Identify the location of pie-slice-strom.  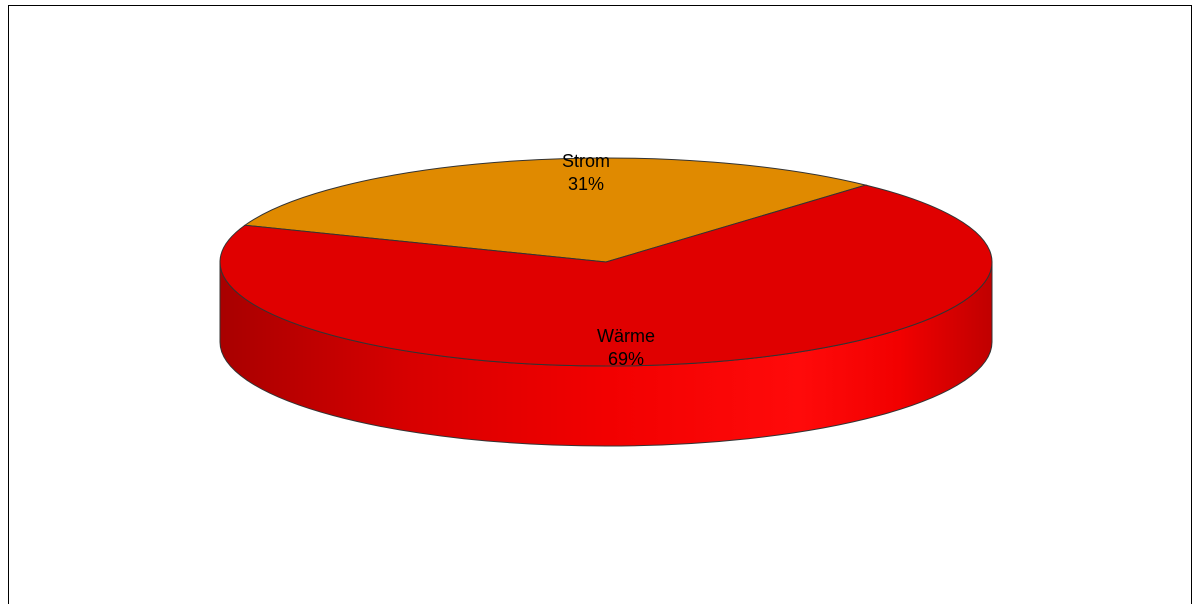
(555, 210).